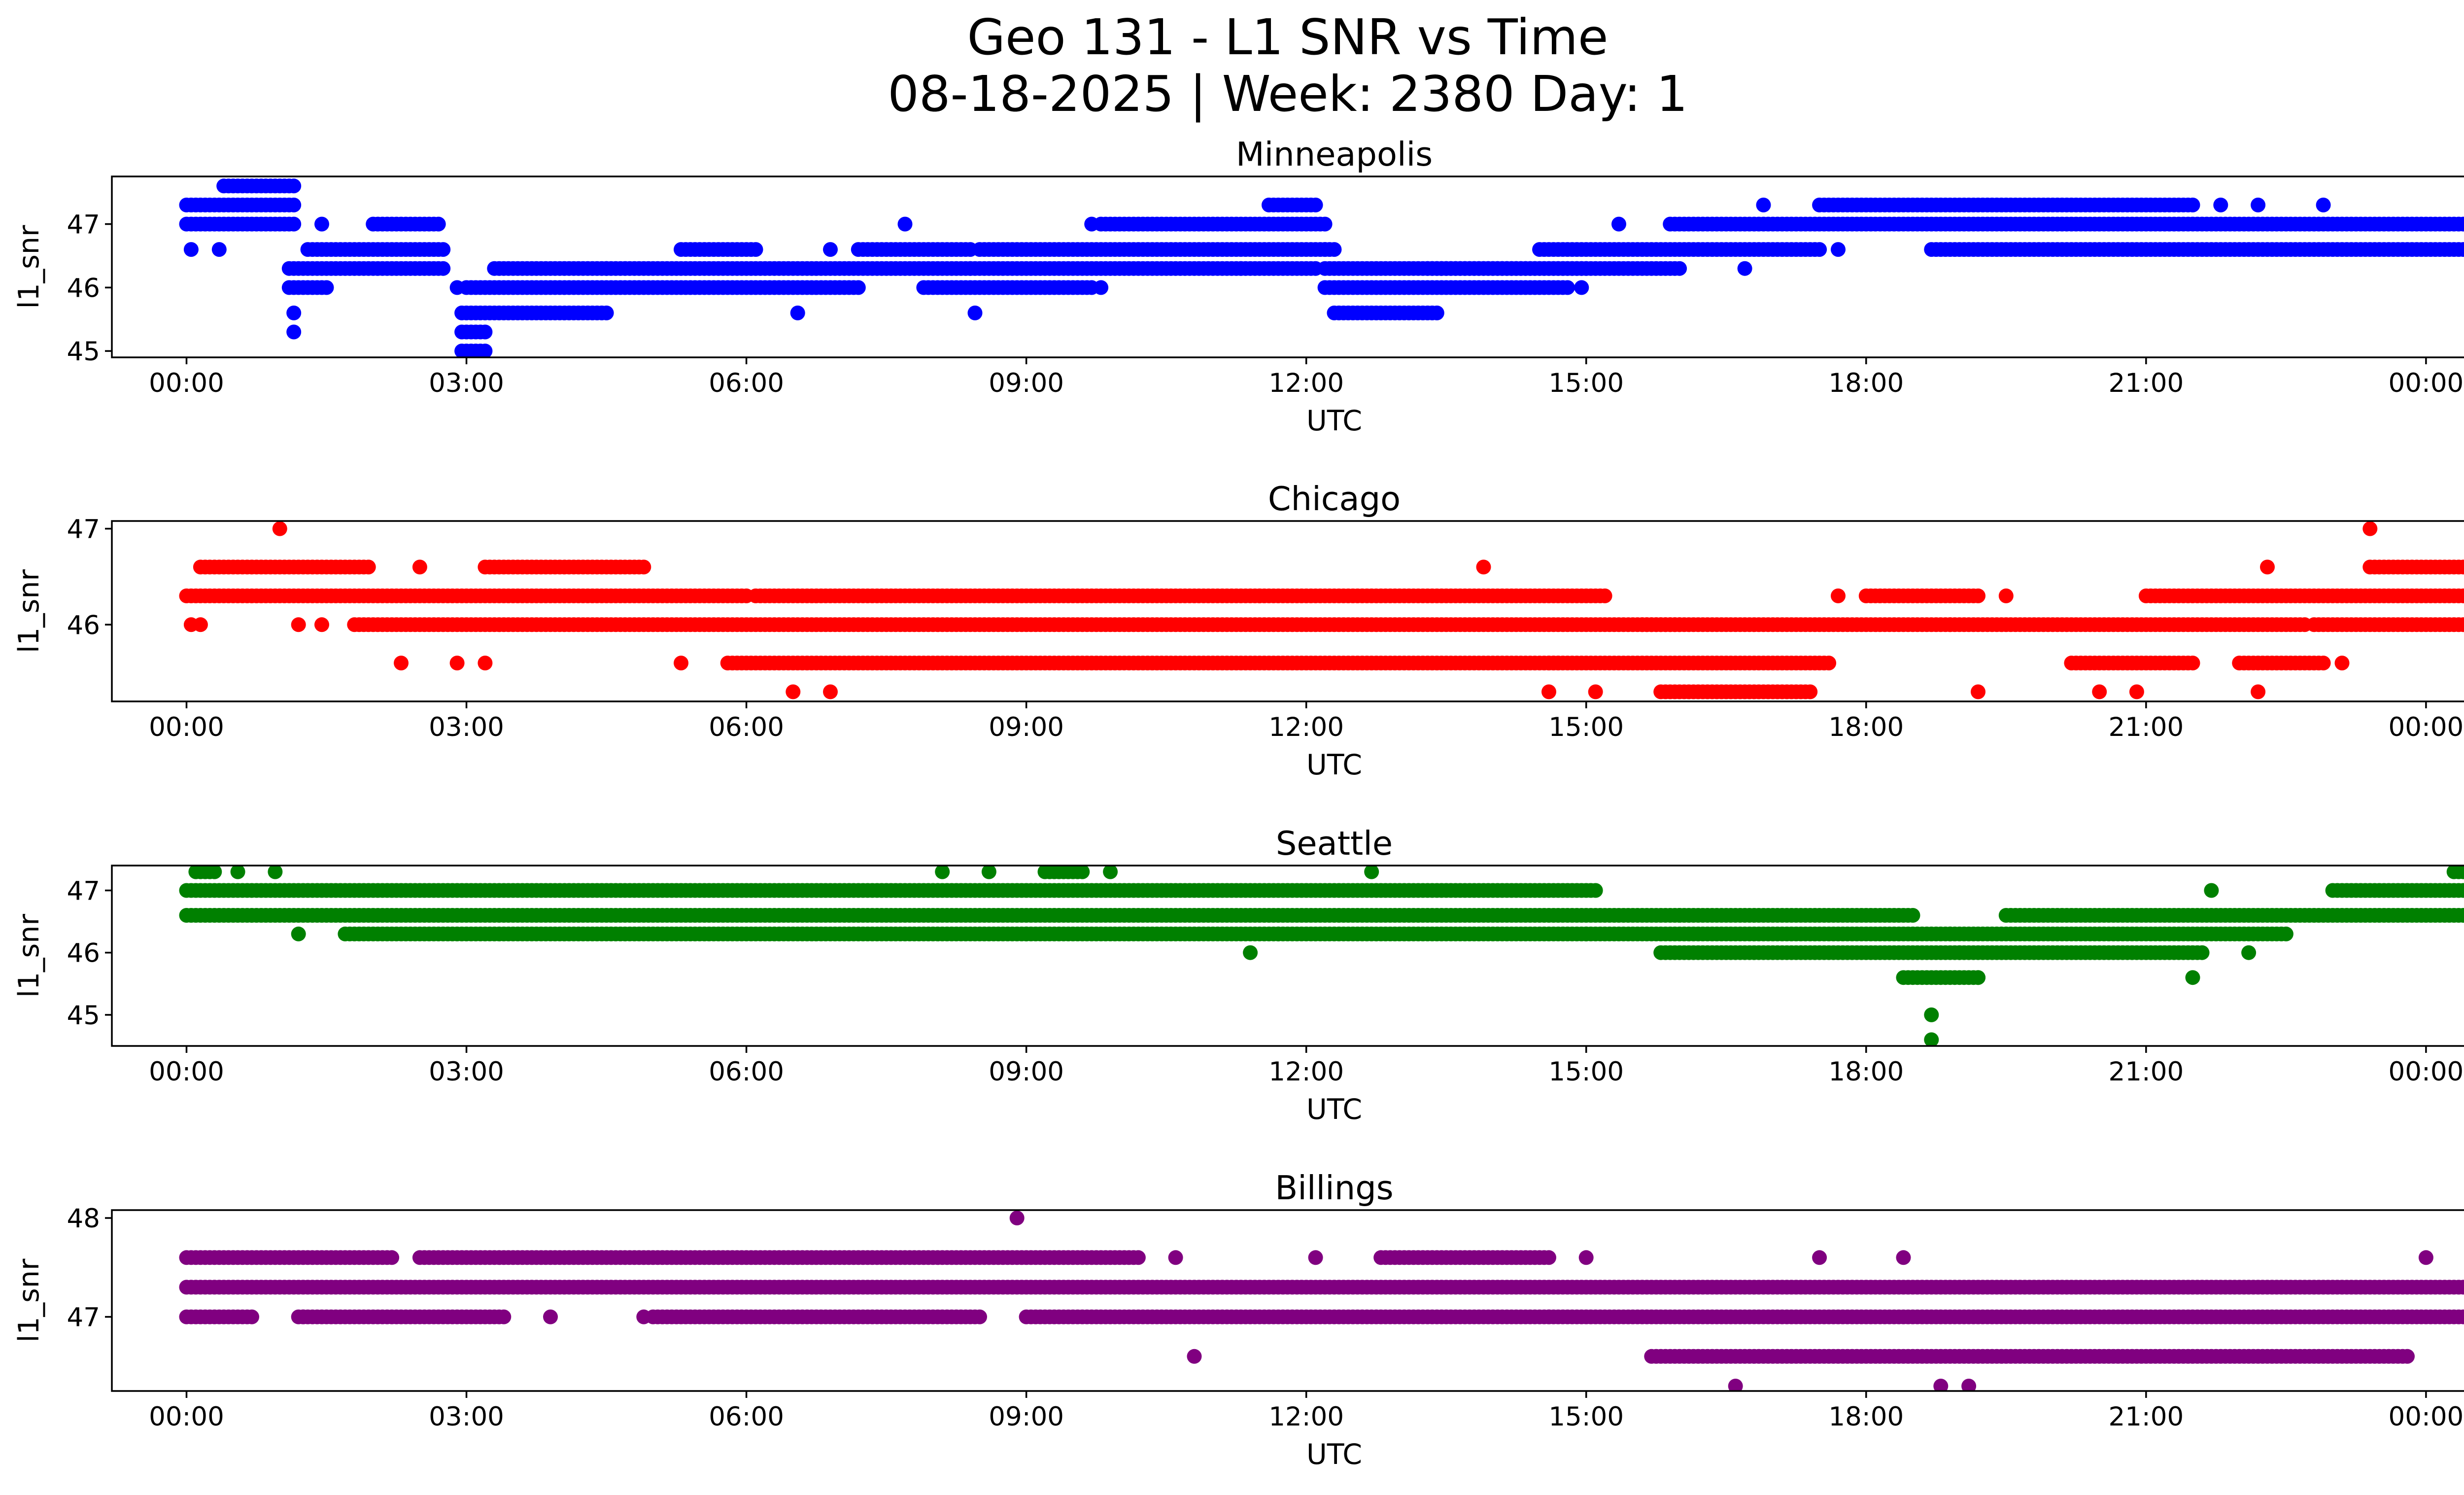 This screenshot has width=2464, height=1495. I want to click on chicago-x-tick-label: 12:00, so click(1306, 727).